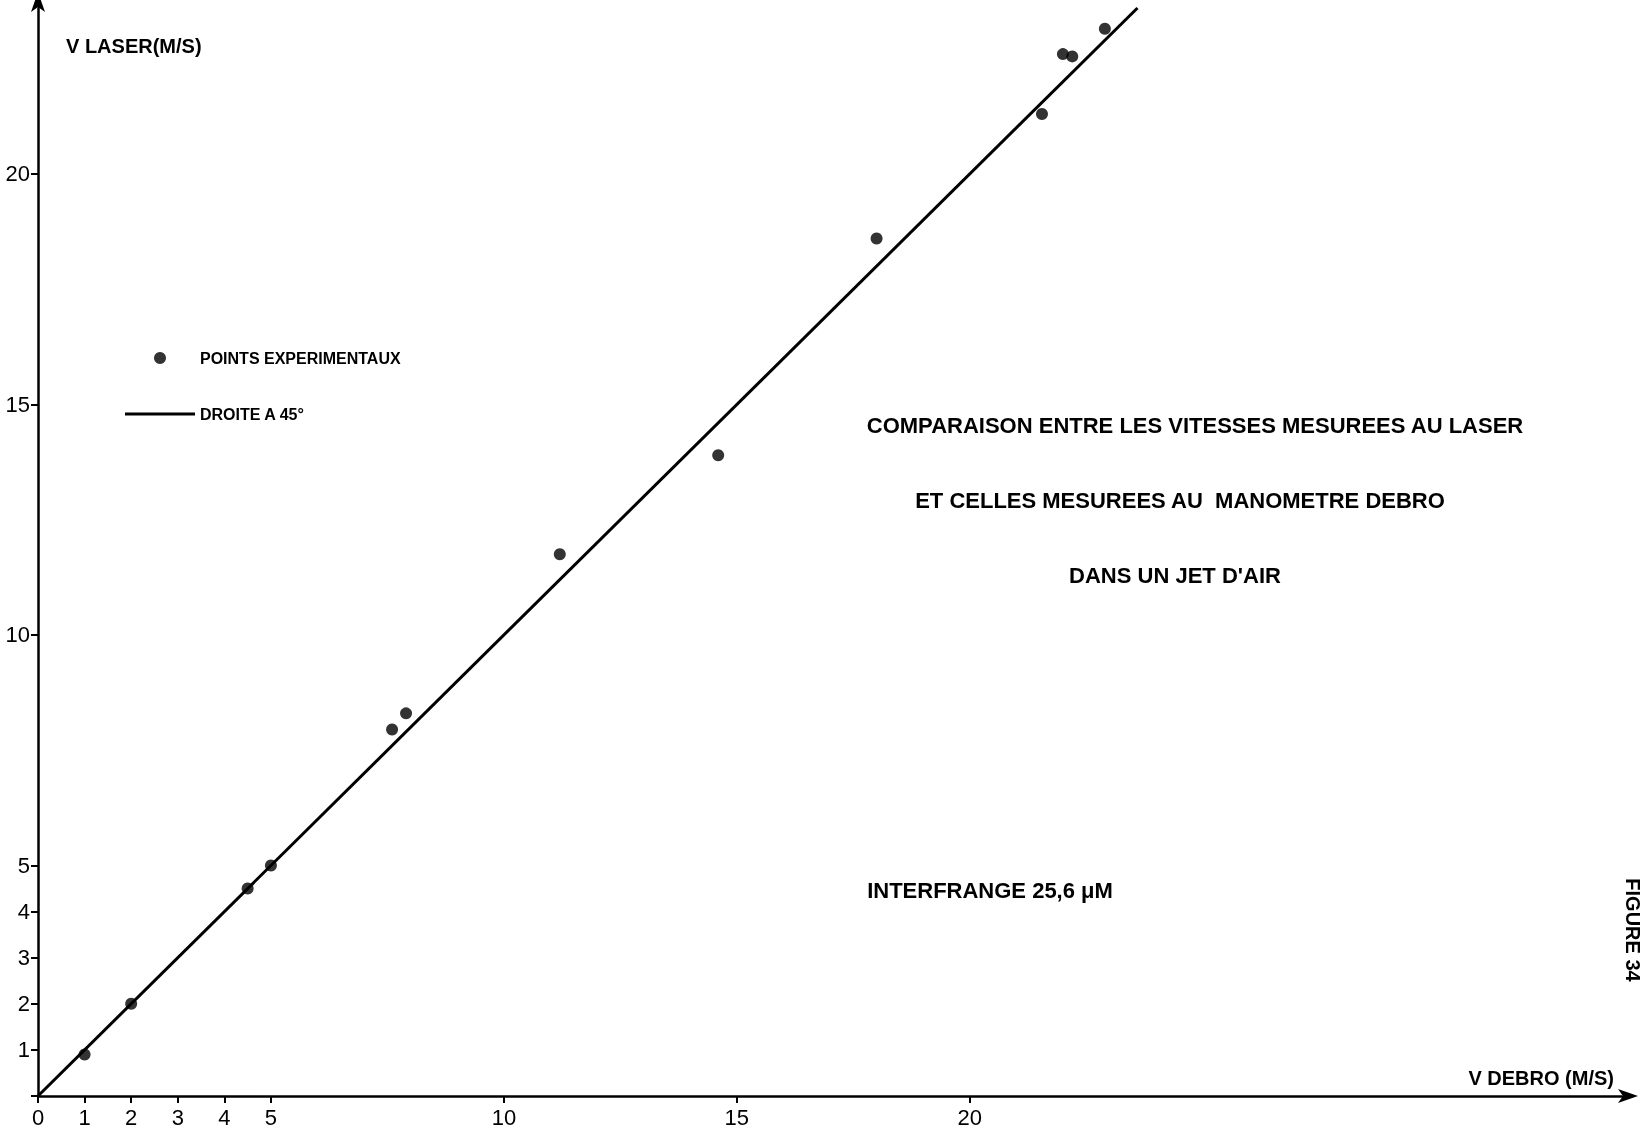 The height and width of the screenshot is (1132, 1645). I want to click on y-tick-label: 10, so click(17, 635).